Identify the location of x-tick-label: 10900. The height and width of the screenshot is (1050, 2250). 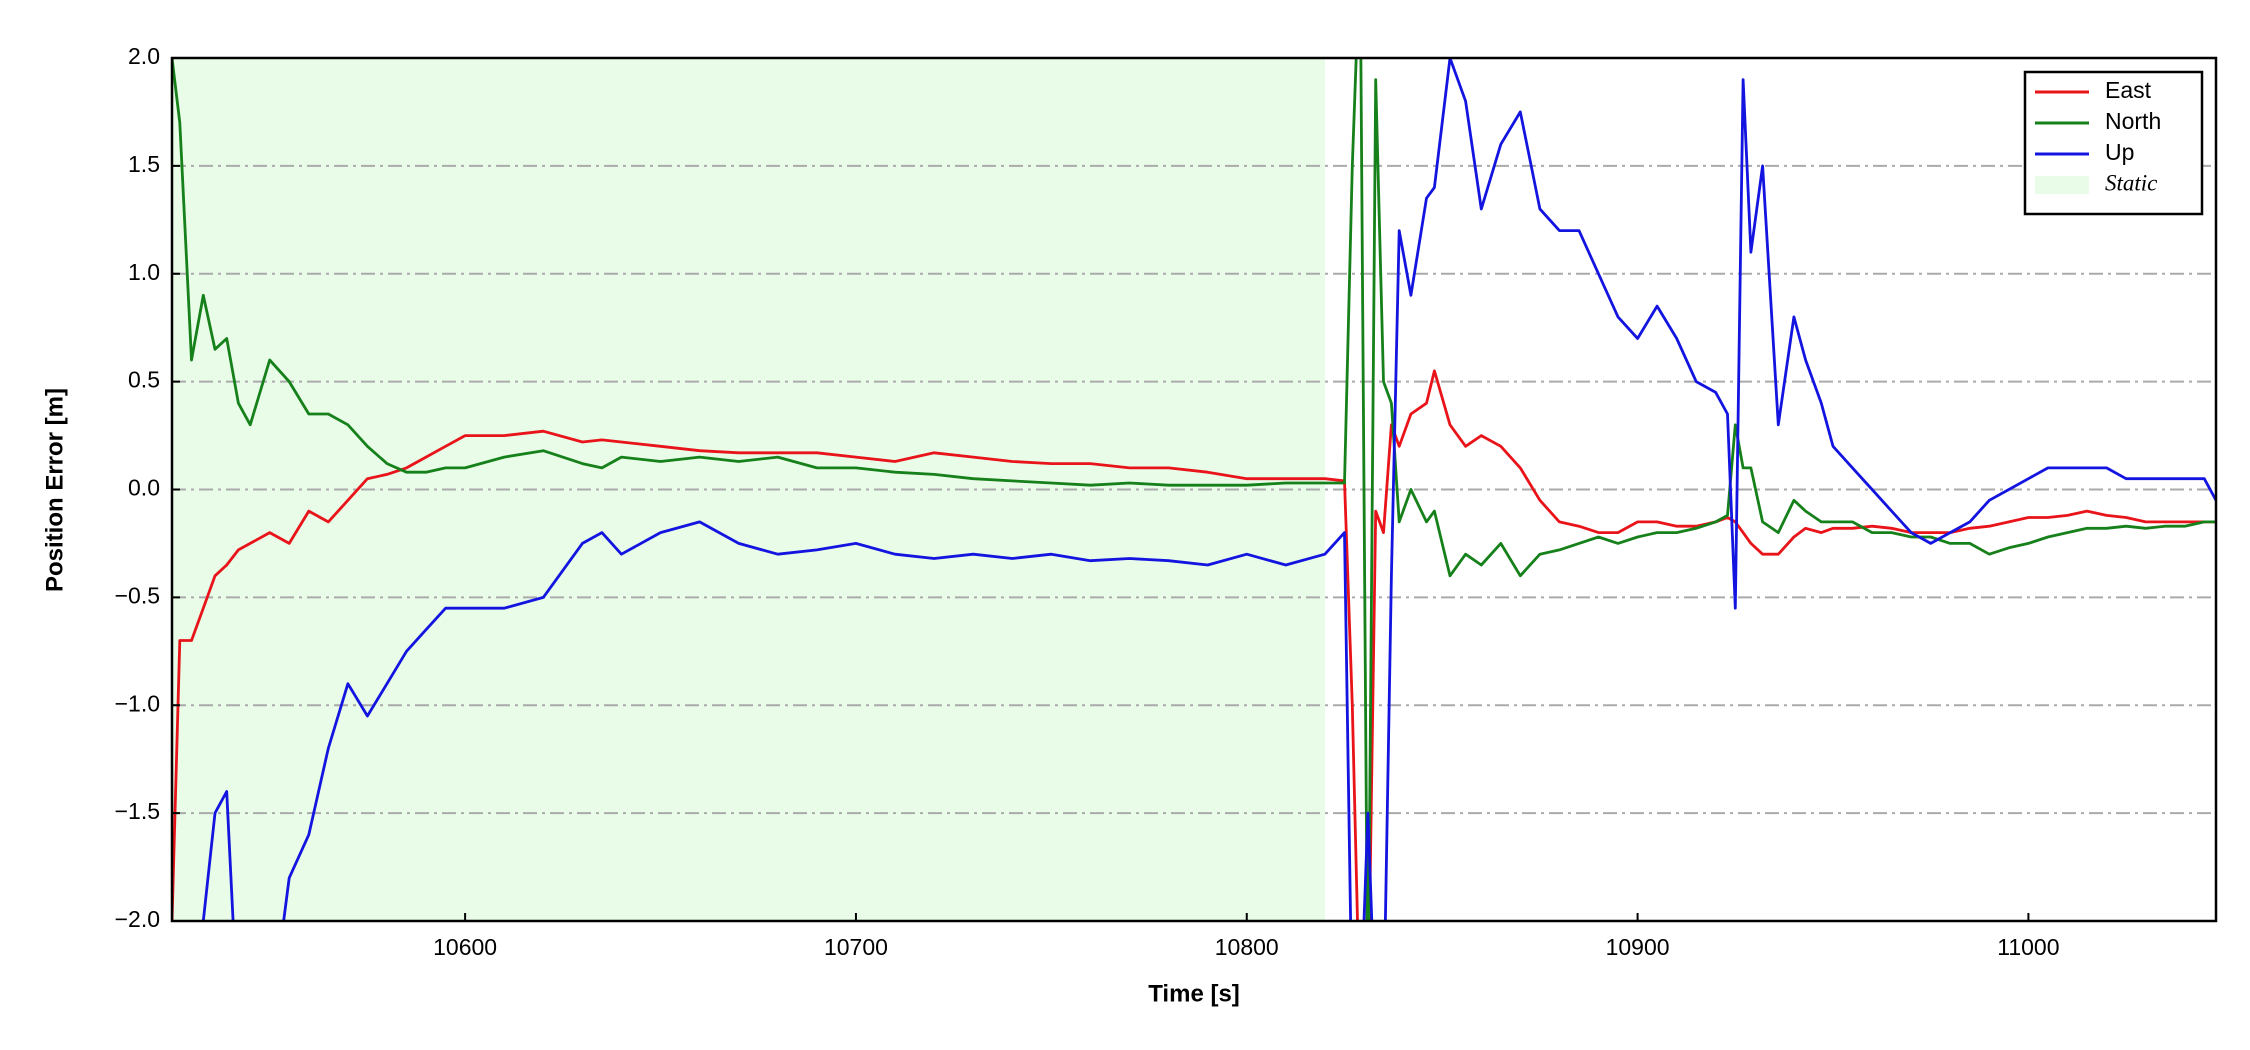
(1638, 947).